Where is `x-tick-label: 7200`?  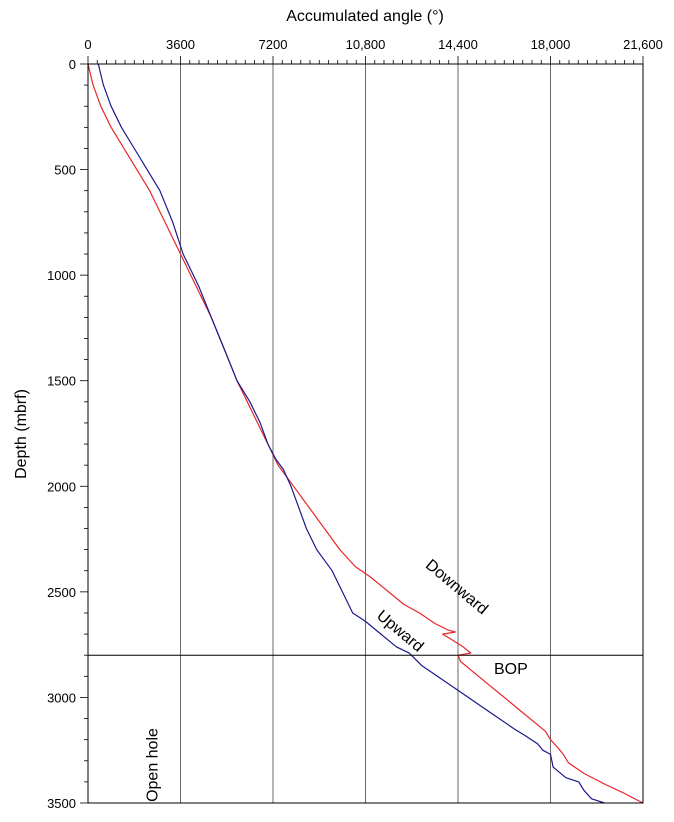 x-tick-label: 7200 is located at coordinates (273, 44).